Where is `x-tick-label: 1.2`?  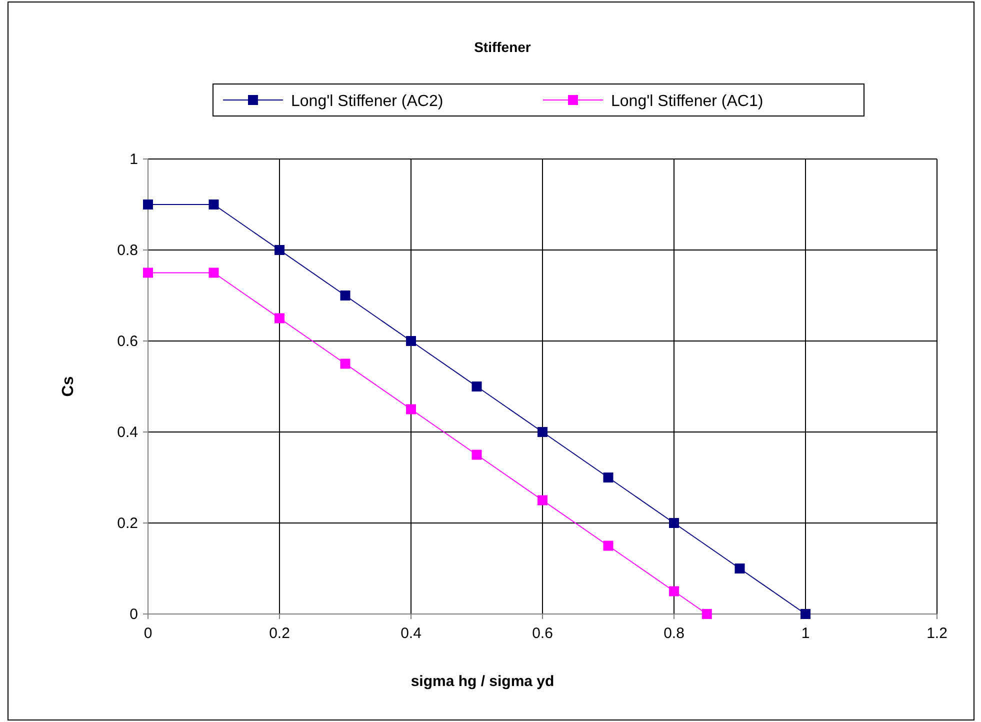
x-tick-label: 1.2 is located at coordinates (937, 633).